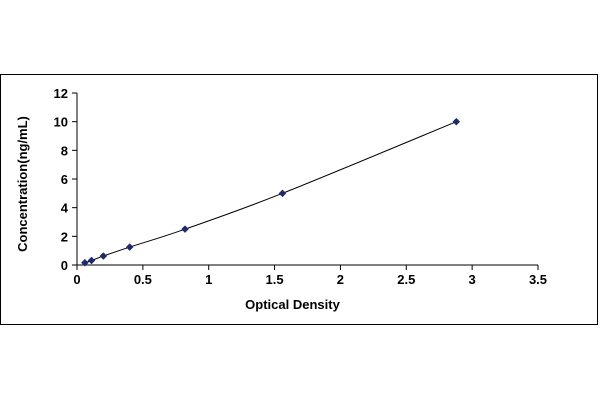 This screenshot has width=600, height=400. Describe the element at coordinates (61, 122) in the screenshot. I see `y-tick-label: 10` at that location.